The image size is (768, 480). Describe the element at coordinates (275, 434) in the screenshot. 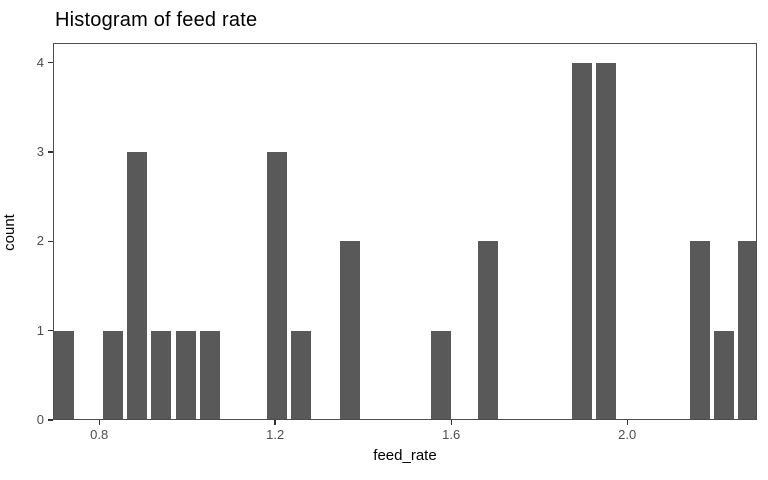

I see `x-tick-label: 1.2` at that location.